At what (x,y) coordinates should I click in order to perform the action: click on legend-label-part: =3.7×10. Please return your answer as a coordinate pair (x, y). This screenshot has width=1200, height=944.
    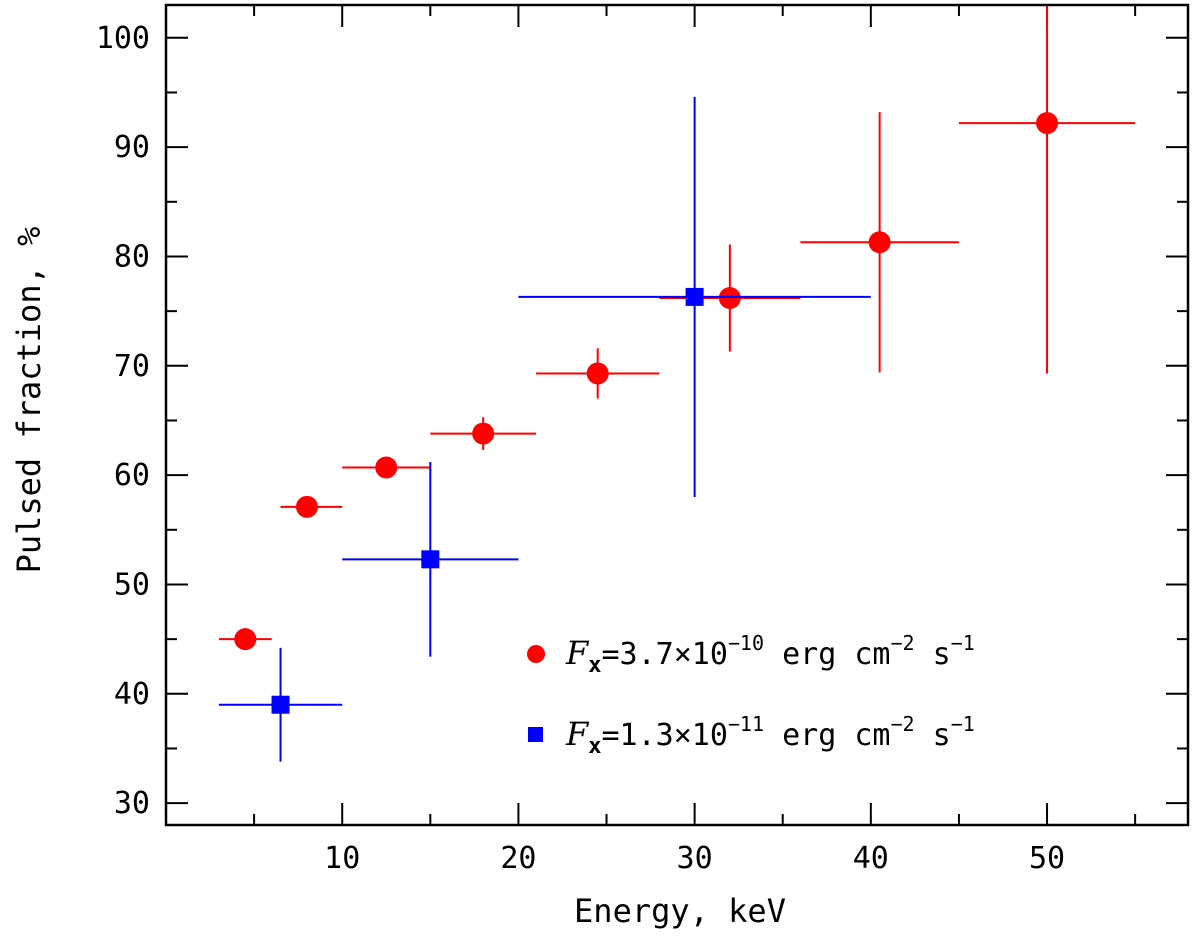
    Looking at the image, I should click on (664, 654).